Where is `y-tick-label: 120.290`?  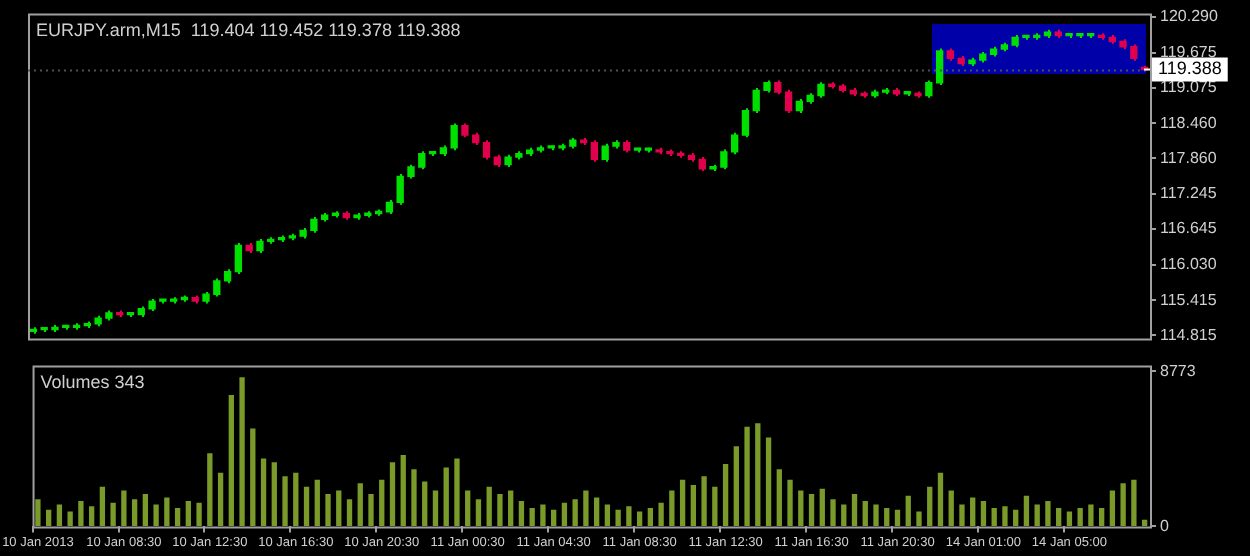 y-tick-label: 120.290 is located at coordinates (1189, 16).